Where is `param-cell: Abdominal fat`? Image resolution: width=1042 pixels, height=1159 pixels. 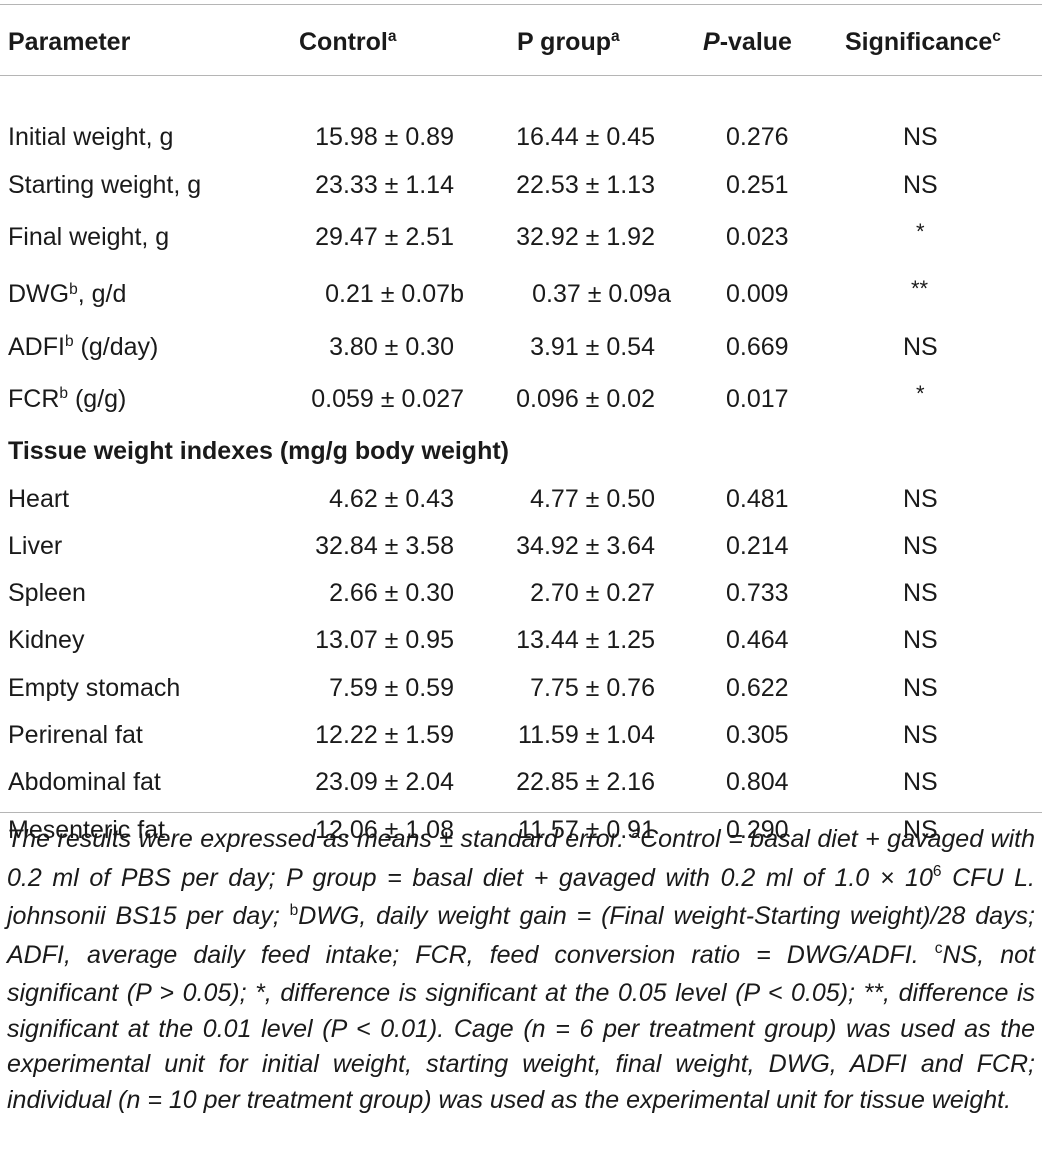
param-cell: Abdominal fat is located at coordinates (84, 782).